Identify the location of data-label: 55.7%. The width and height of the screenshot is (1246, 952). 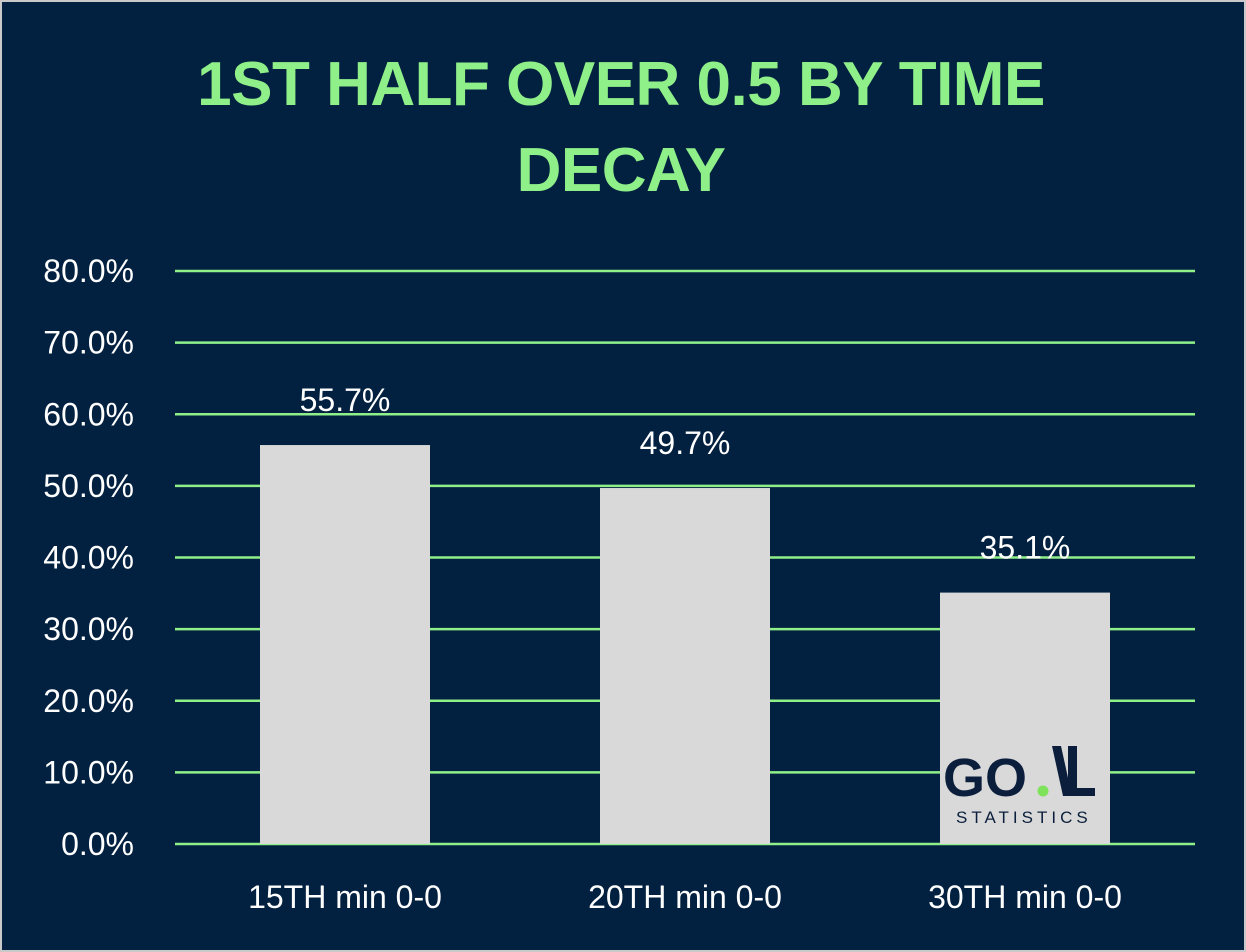
(345, 400).